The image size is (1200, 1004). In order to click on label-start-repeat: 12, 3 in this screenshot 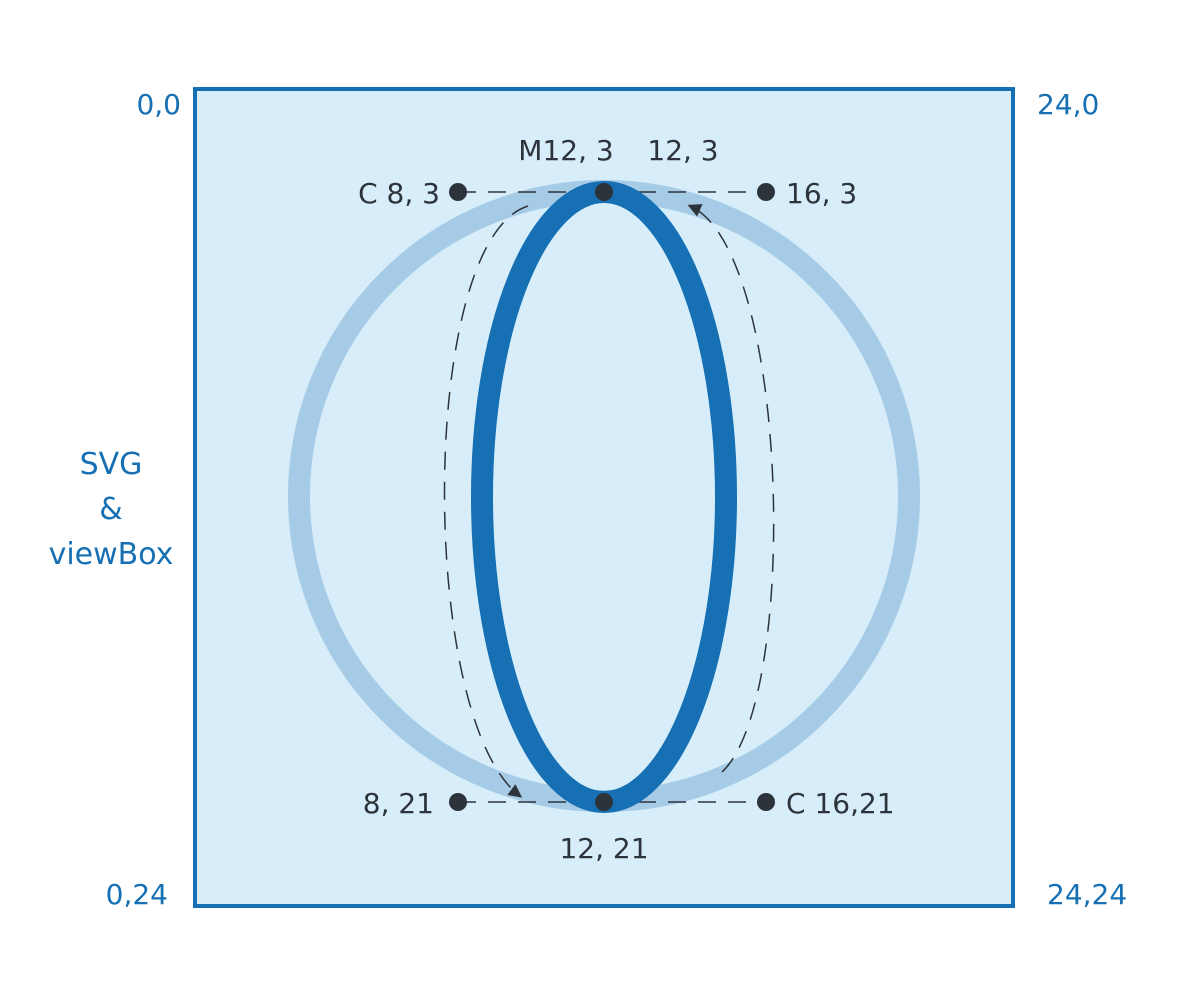, I will do `click(682, 150)`.